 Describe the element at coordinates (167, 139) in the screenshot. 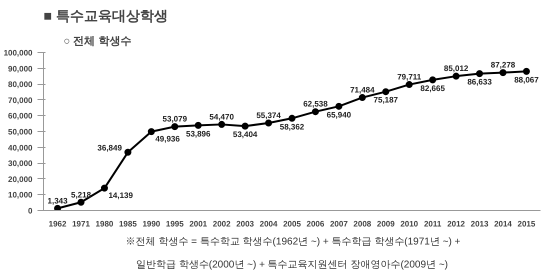

I see `text: 49,936` at that location.